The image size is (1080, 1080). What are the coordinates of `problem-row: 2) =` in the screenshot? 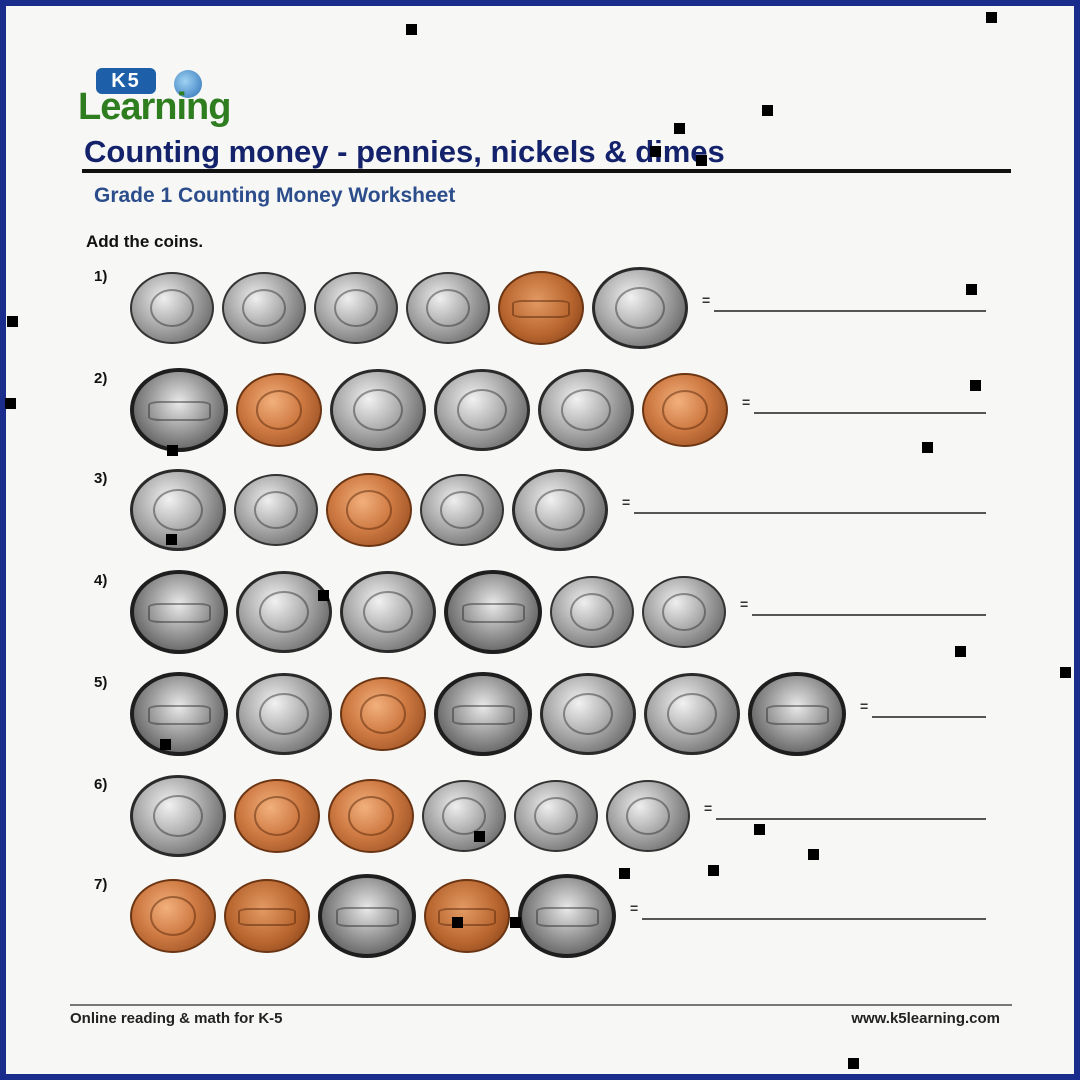 It's located at (540, 416).